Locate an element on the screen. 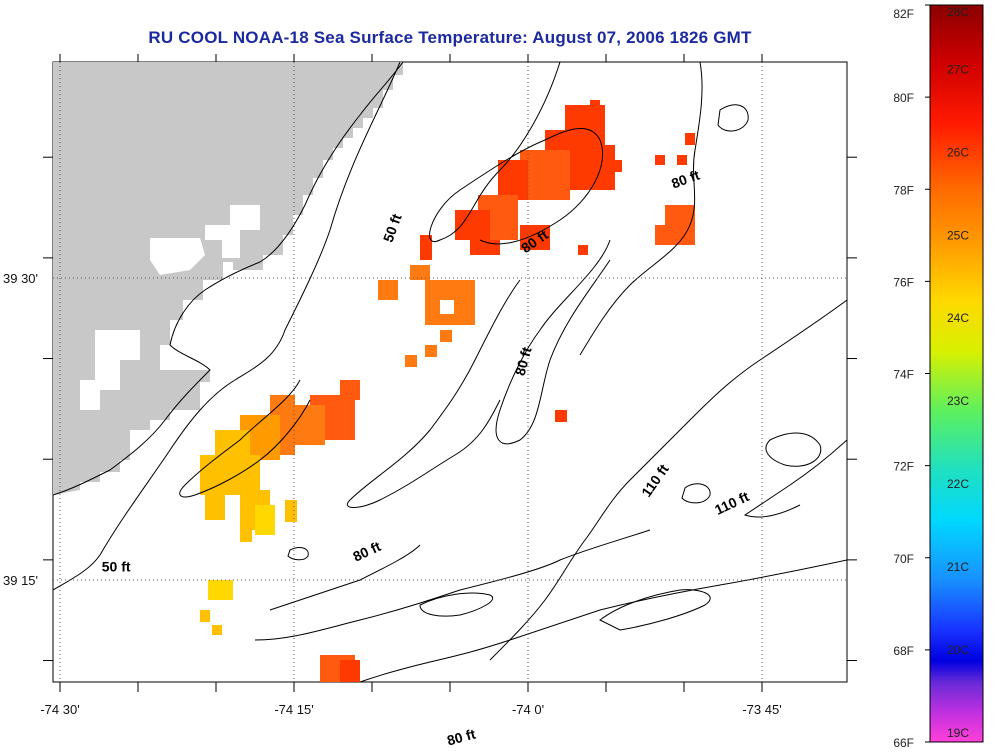 This screenshot has height=754, width=1000. lon-tick-label: -74 0' is located at coordinates (528, 709).